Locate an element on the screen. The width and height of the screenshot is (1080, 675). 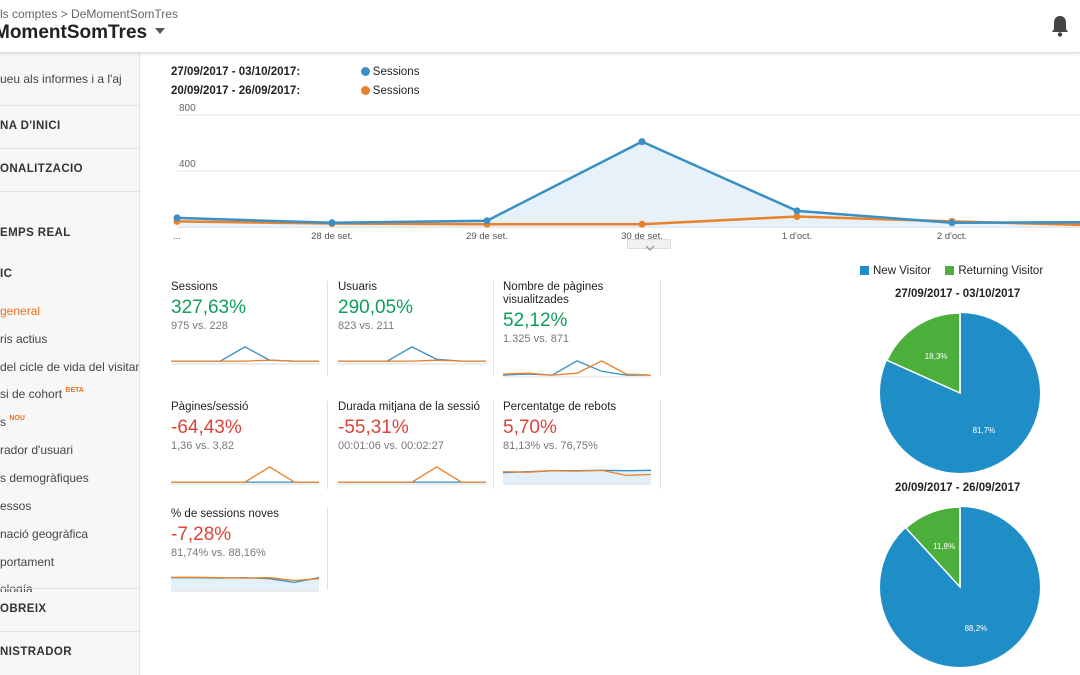
chart-expand-handle is located at coordinates (649, 245).